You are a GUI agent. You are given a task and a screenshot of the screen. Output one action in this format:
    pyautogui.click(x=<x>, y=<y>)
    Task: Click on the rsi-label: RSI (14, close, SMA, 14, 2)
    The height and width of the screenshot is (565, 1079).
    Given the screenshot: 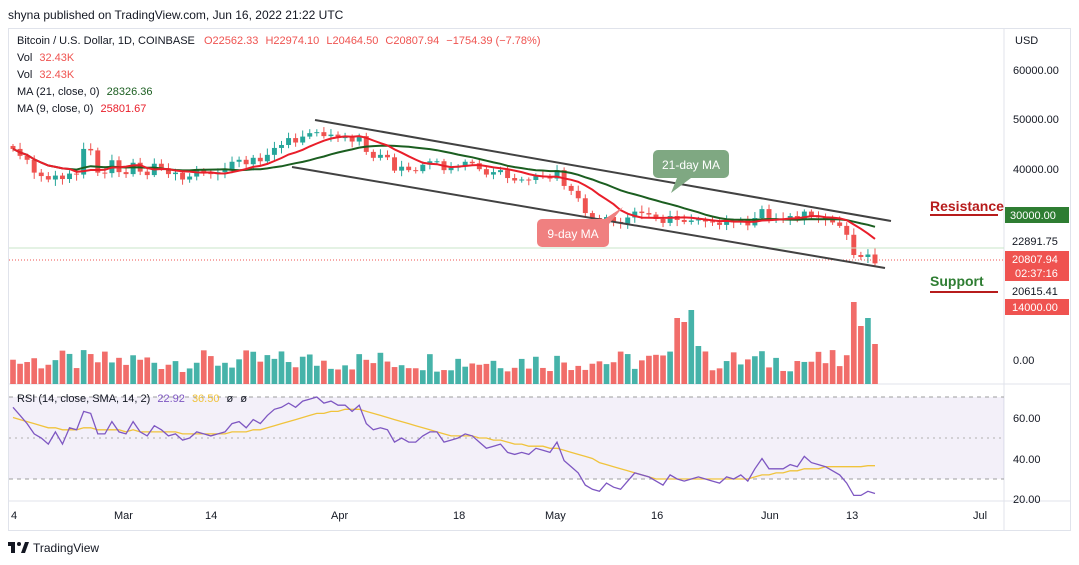 What is the action you would take?
    pyautogui.click(x=84, y=399)
    